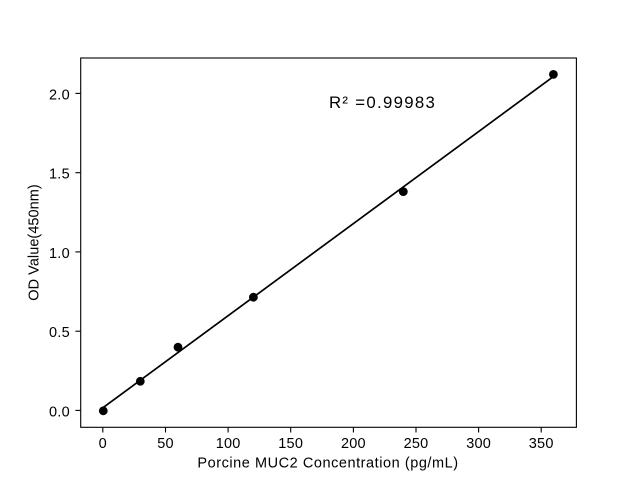 Image resolution: width=640 pixels, height=480 pixels. Describe the element at coordinates (165, 444) in the screenshot. I see `svg-text: 50` at that location.